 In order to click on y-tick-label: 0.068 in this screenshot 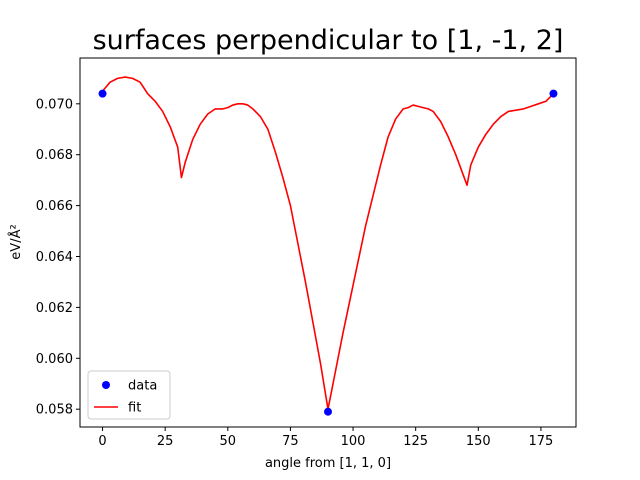, I will do `click(54, 155)`.